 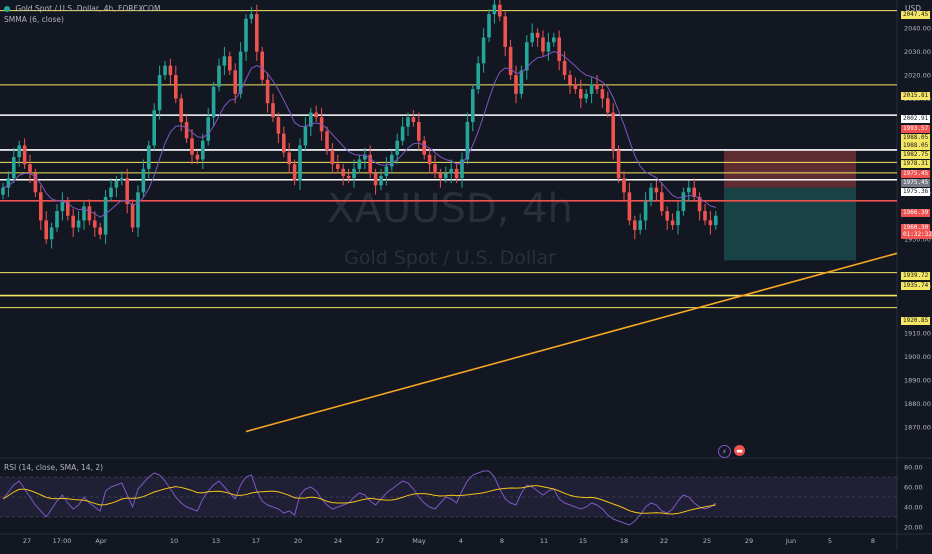 What do you see at coordinates (913, 8) in the screenshot?
I see `currency-label: USD` at bounding box center [913, 8].